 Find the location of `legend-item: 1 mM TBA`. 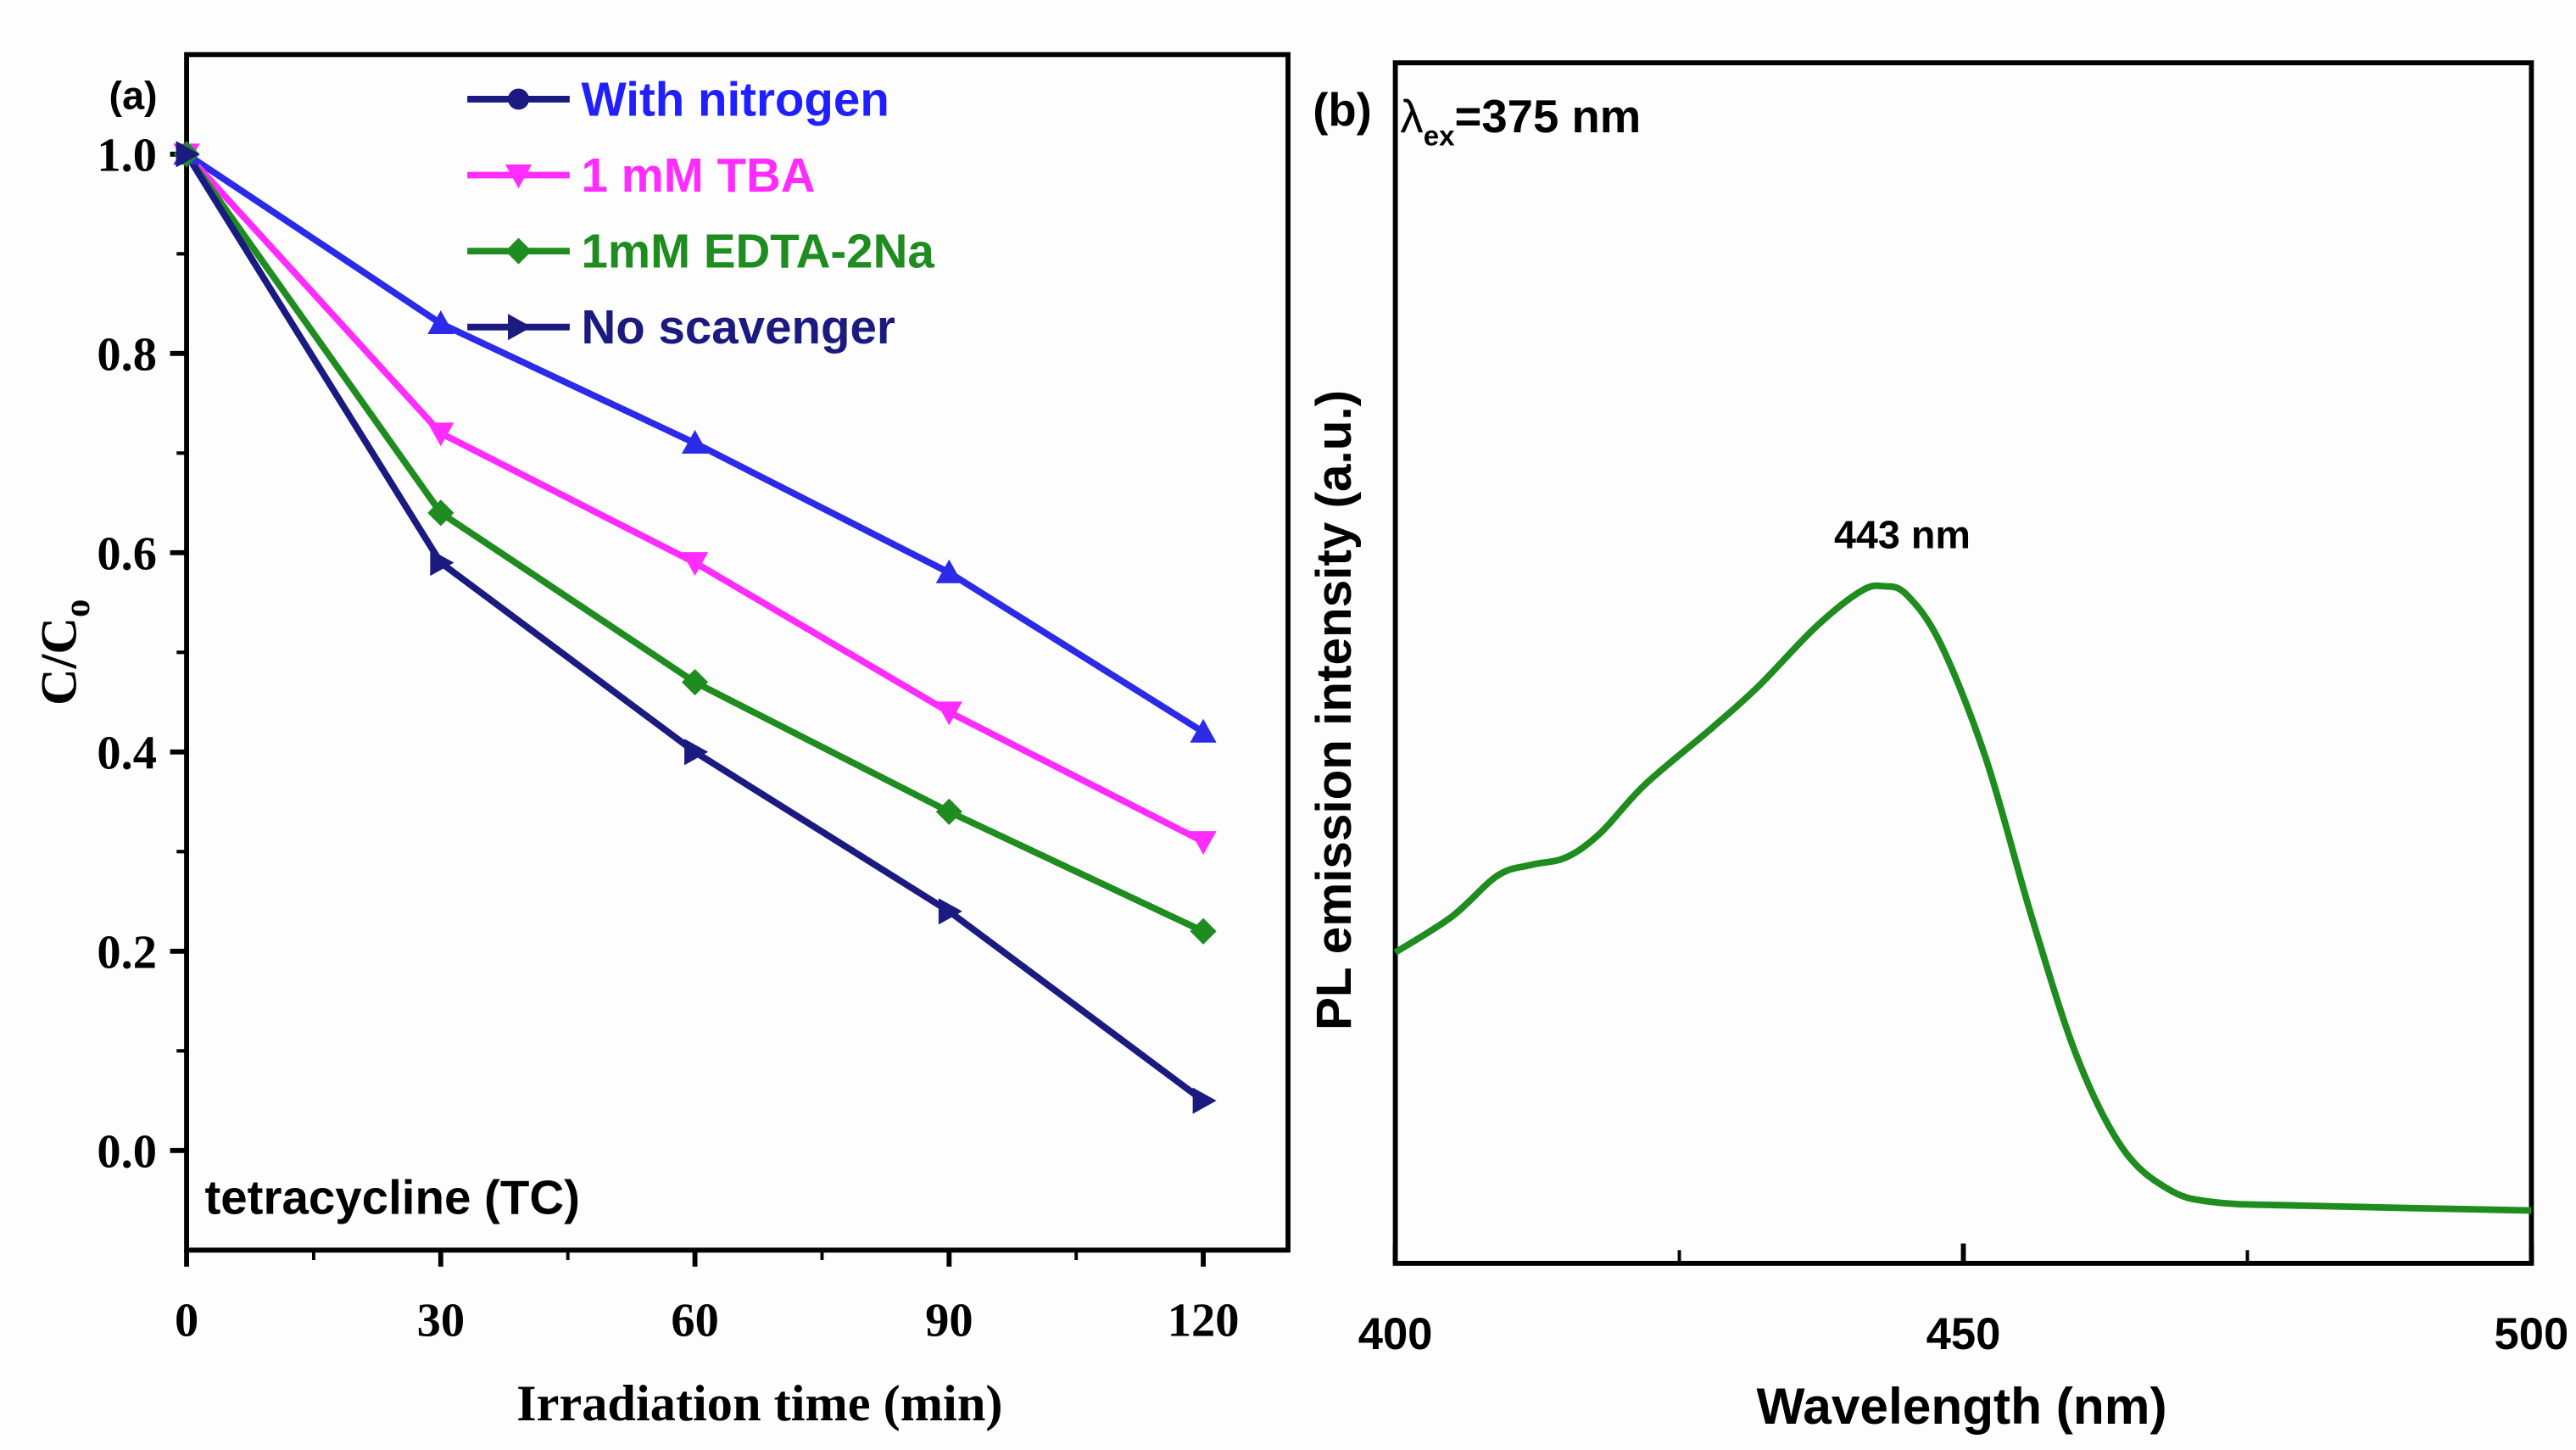

legend-item: 1 mM TBA is located at coordinates (641, 175).